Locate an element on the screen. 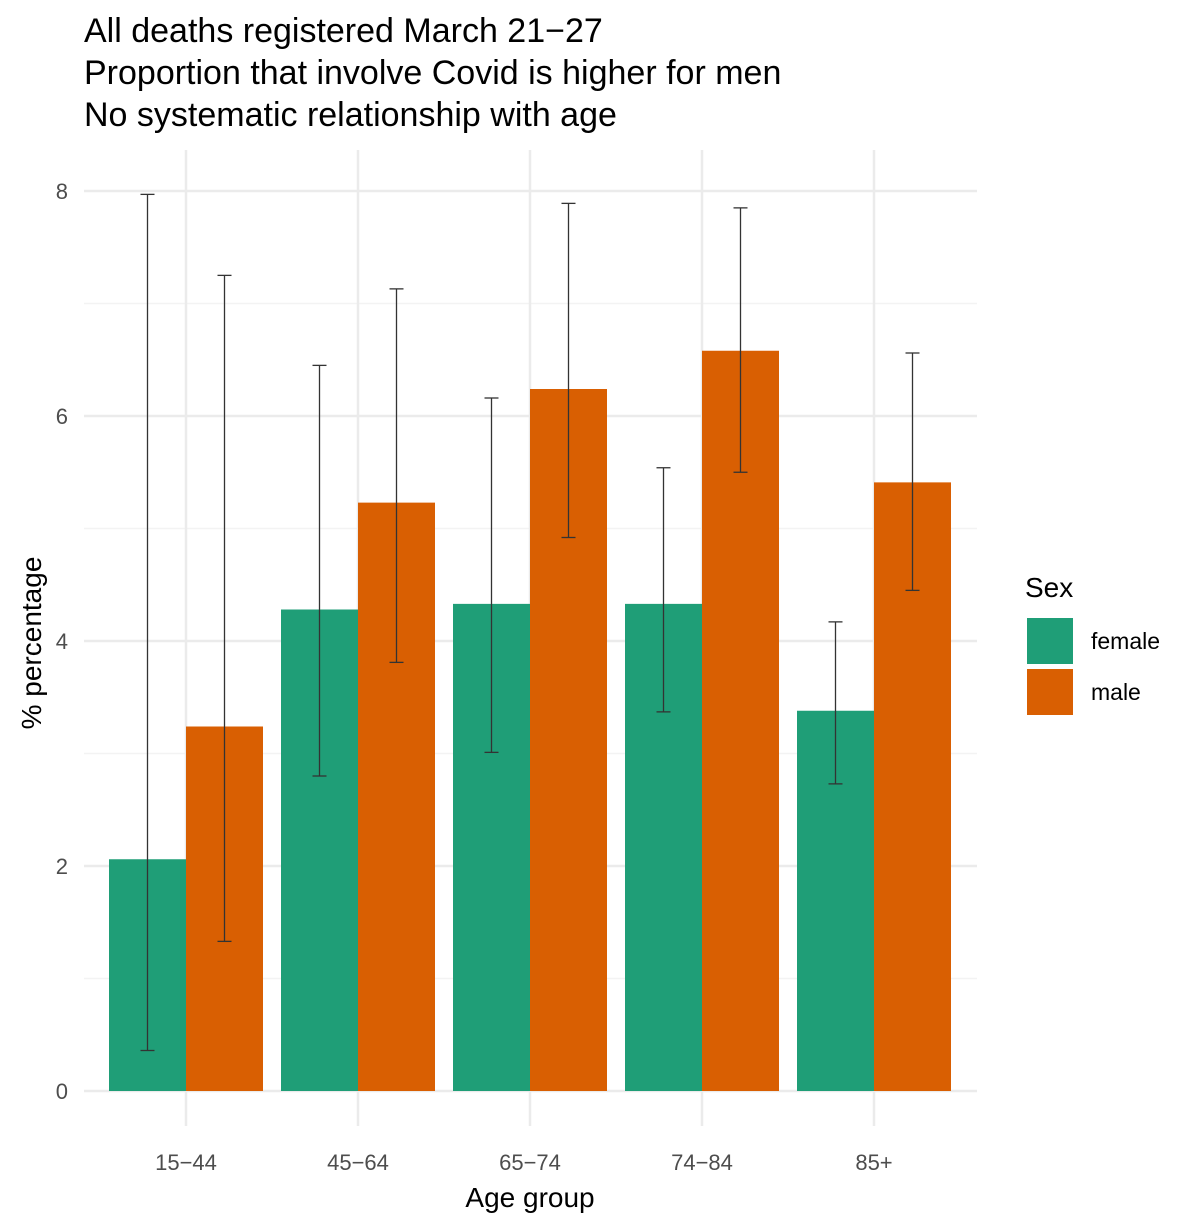 This screenshot has width=1200, height=1229. x-axis-ticks: 15−44 45−64 65−74 74−84 85+ is located at coordinates (524, 1162).